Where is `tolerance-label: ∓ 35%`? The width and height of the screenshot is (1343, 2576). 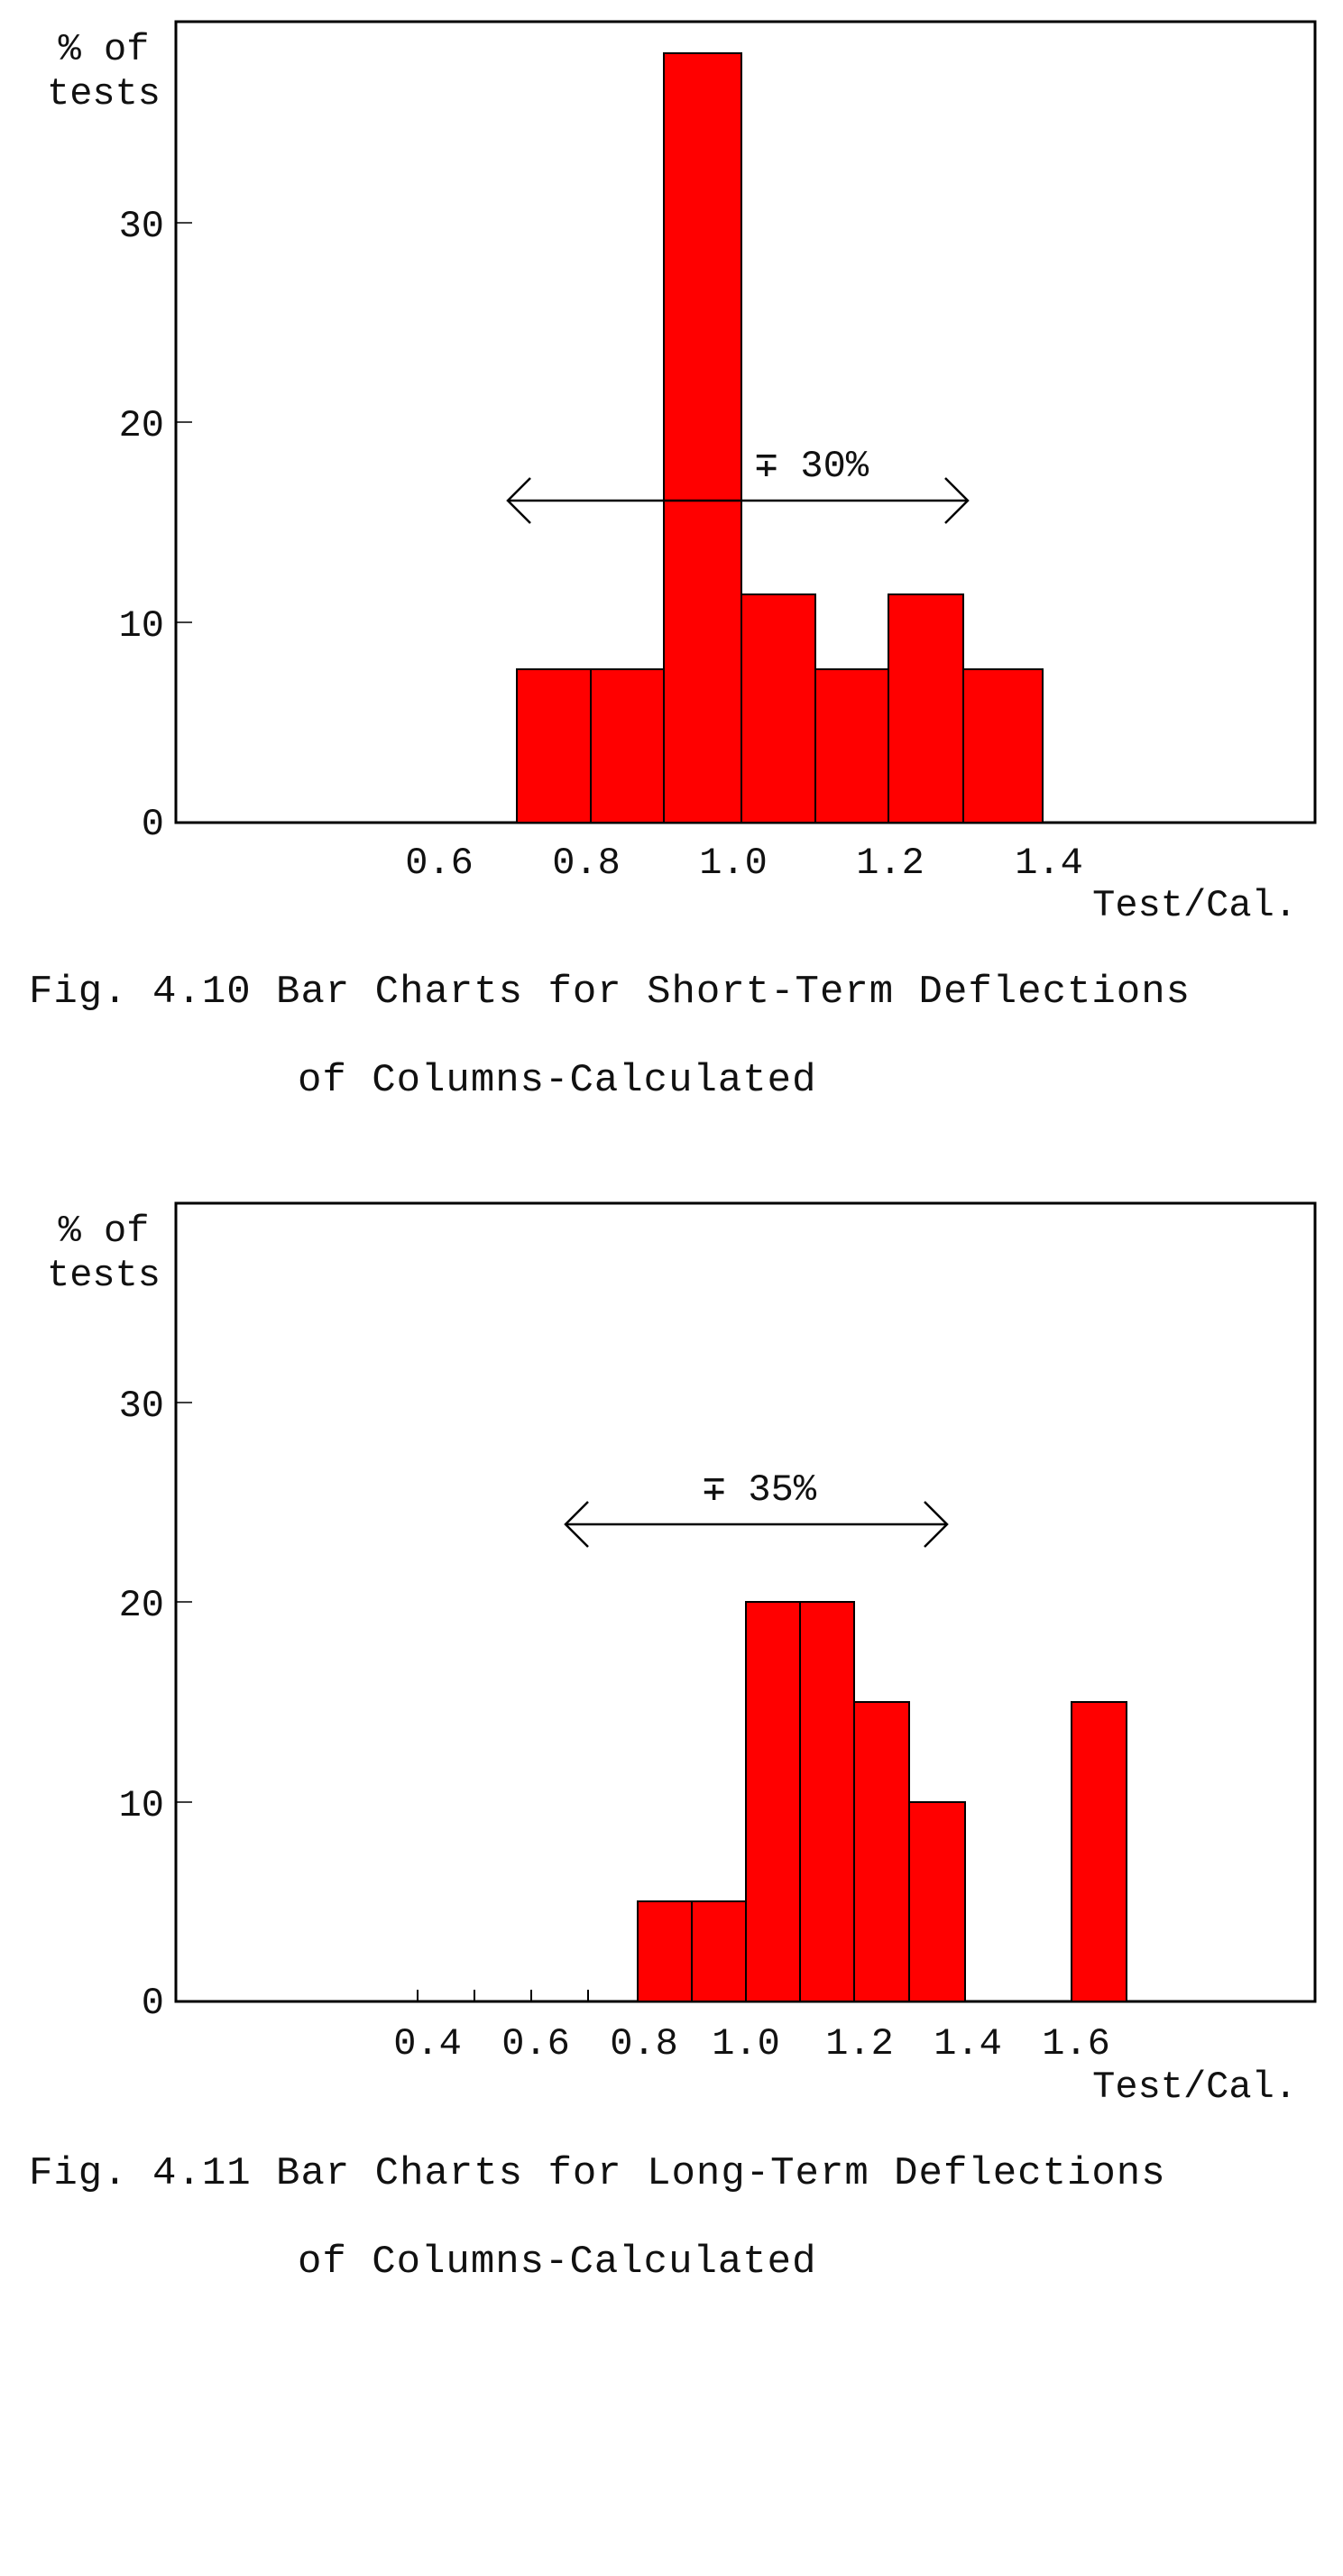 tolerance-label: ∓ 35% is located at coordinates (760, 1490).